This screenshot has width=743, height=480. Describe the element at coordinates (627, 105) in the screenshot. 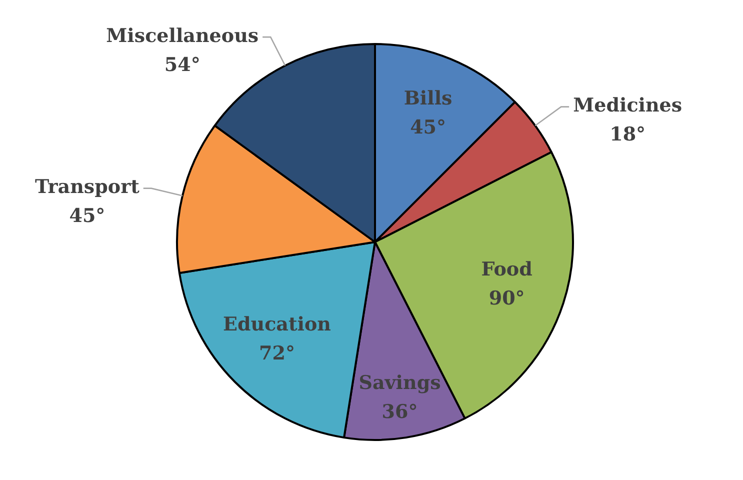

I see `slice-label: Medicines` at that location.